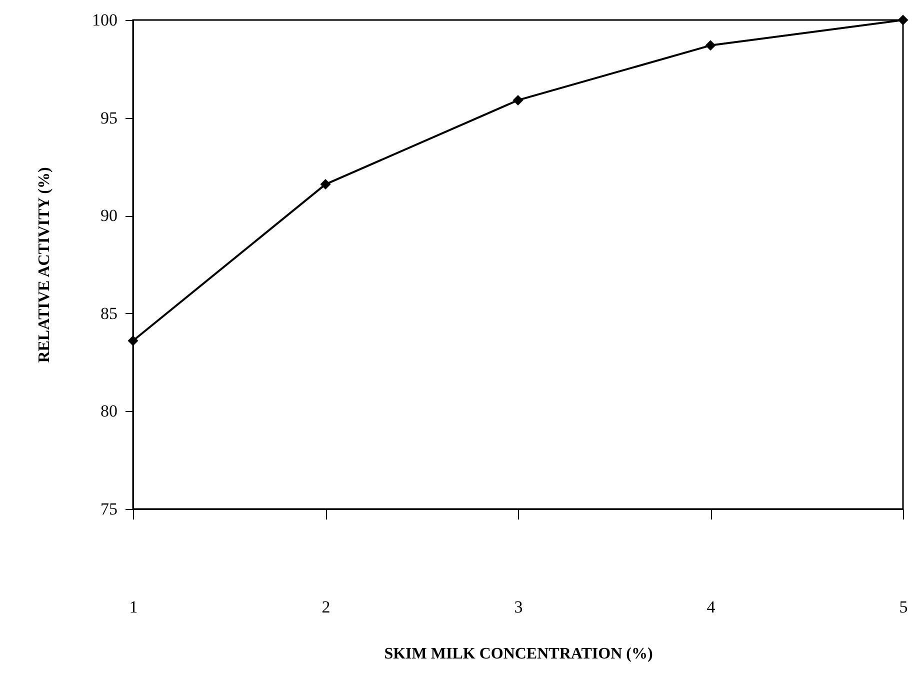 This screenshot has width=919, height=678. What do you see at coordinates (133, 607) in the screenshot?
I see `x-tick-label: 1` at bounding box center [133, 607].